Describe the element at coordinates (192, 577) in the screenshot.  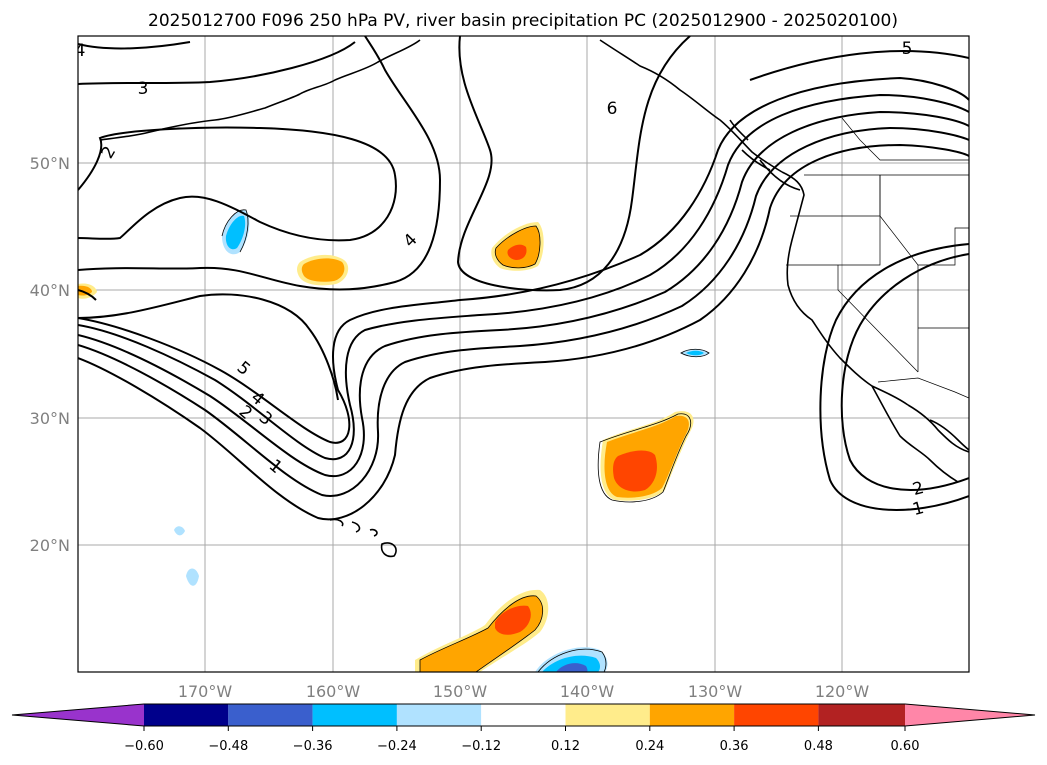
I see `negative-patch-small-a` at that location.